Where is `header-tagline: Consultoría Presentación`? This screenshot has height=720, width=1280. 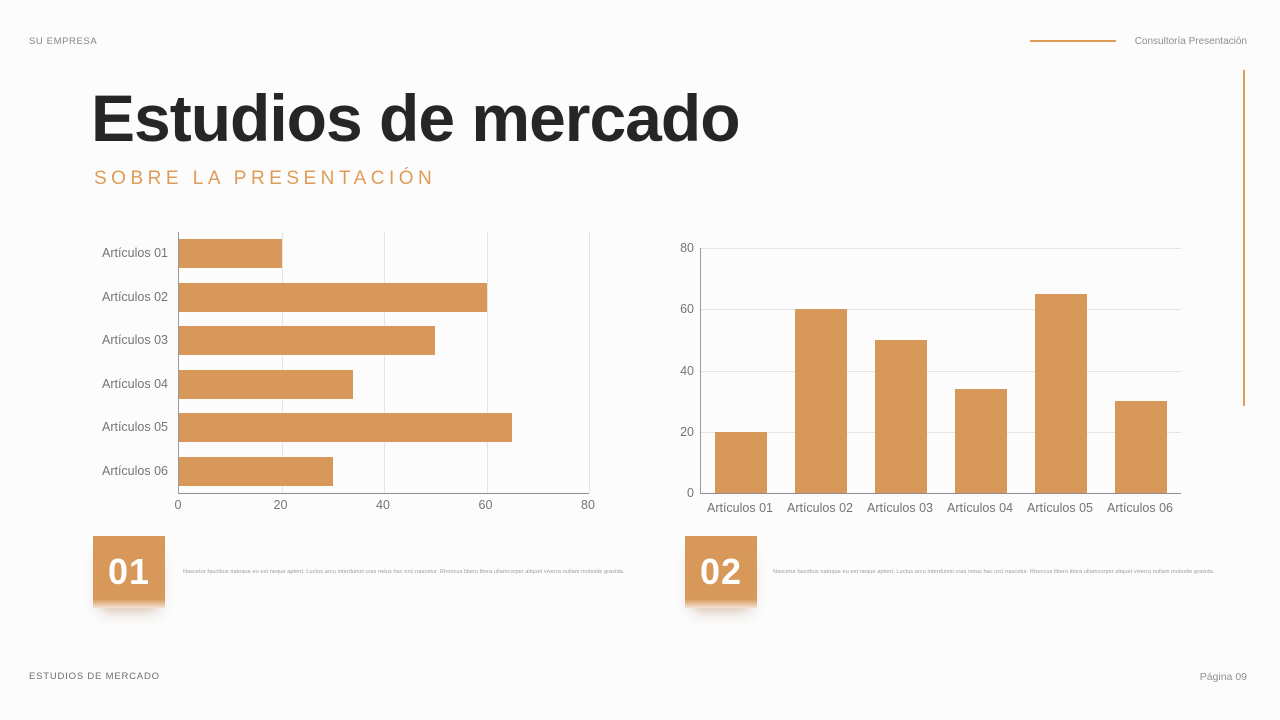 header-tagline: Consultoría Presentación is located at coordinates (1190, 41).